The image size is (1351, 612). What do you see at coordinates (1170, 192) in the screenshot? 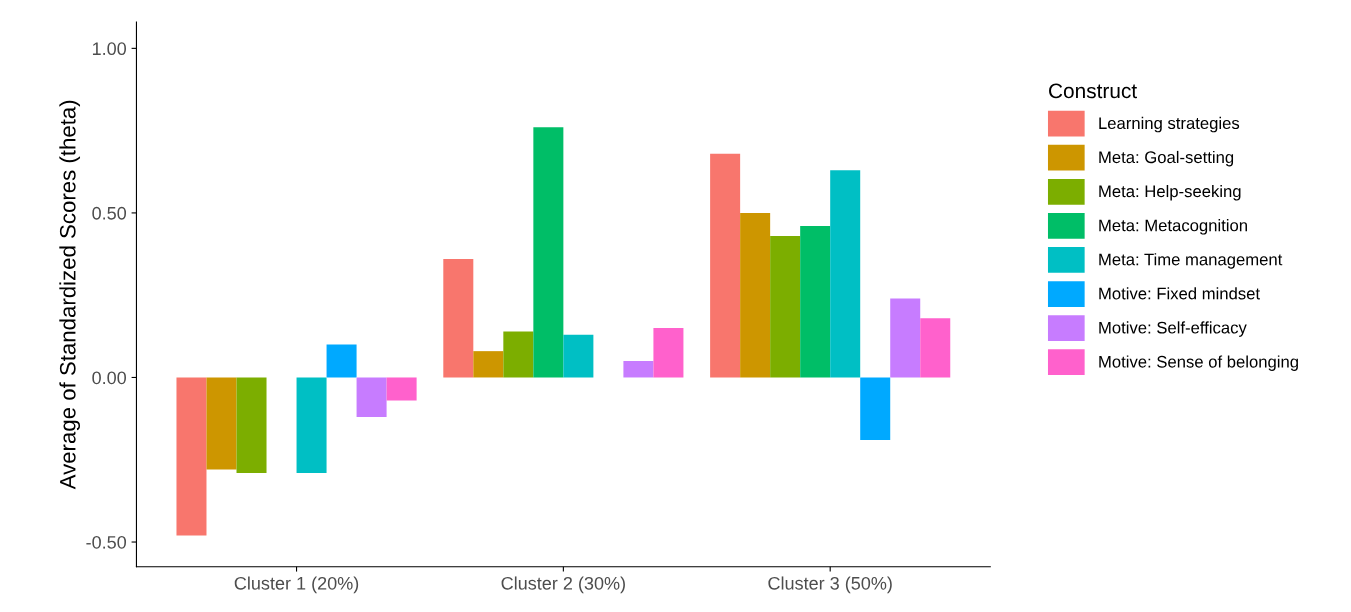
I see `legend-label: Meta: Help-seeking` at bounding box center [1170, 192].